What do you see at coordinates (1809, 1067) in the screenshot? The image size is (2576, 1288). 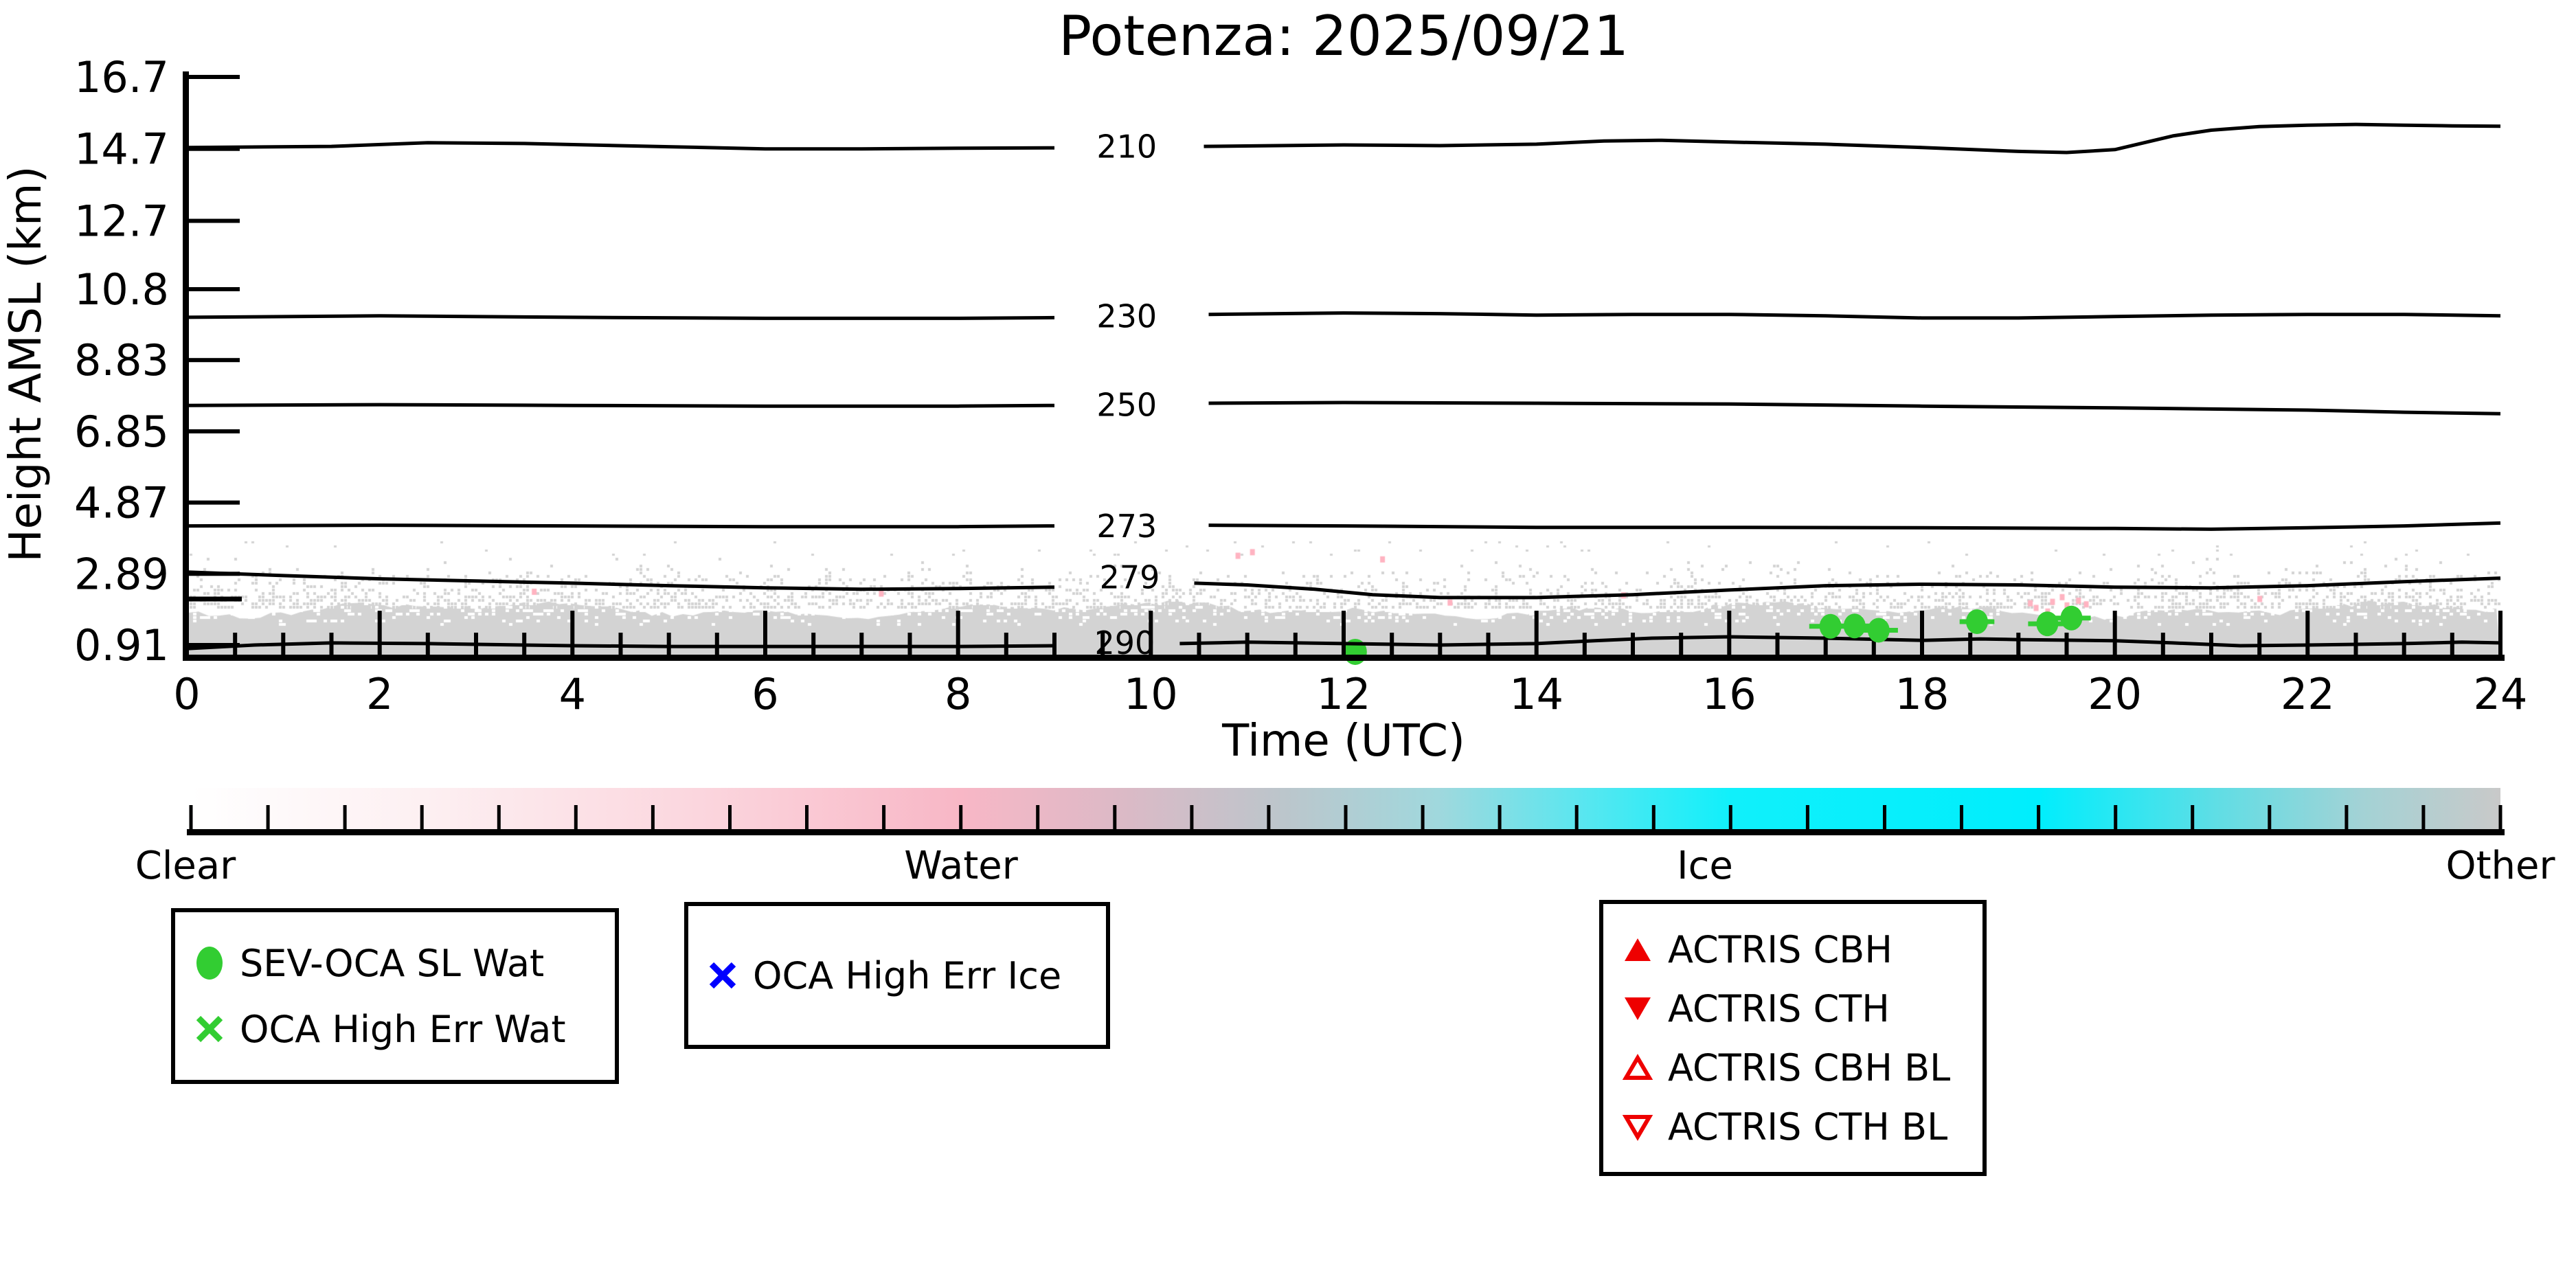 I see `legend-label: ACTRIS CBH BL` at bounding box center [1809, 1067].